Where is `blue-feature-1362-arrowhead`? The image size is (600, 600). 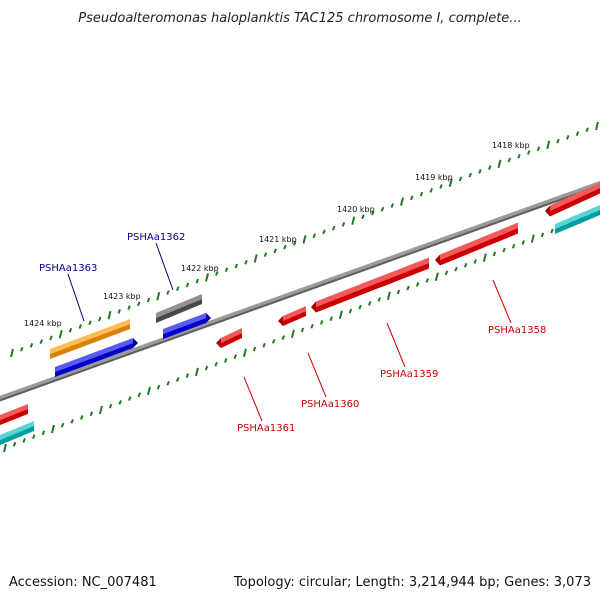
blue-feature-1362-arrowhead is located at coordinates (208, 318).